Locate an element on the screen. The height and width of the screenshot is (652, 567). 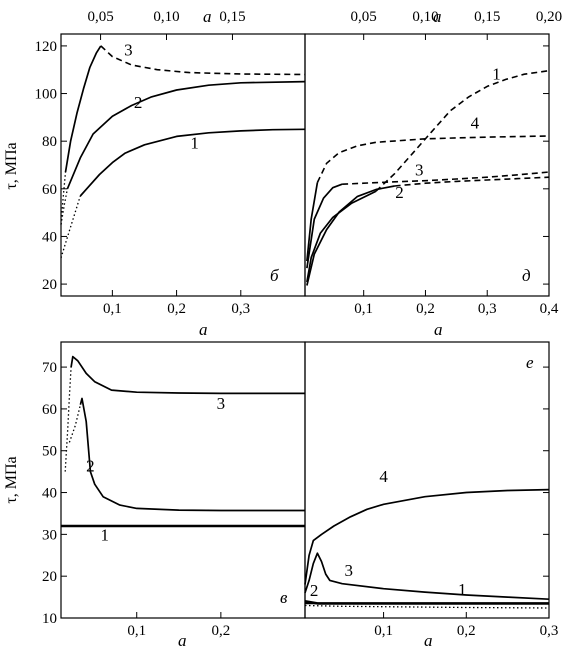
panel-b-ytick-label: 100 is located at coordinates (46, 95).